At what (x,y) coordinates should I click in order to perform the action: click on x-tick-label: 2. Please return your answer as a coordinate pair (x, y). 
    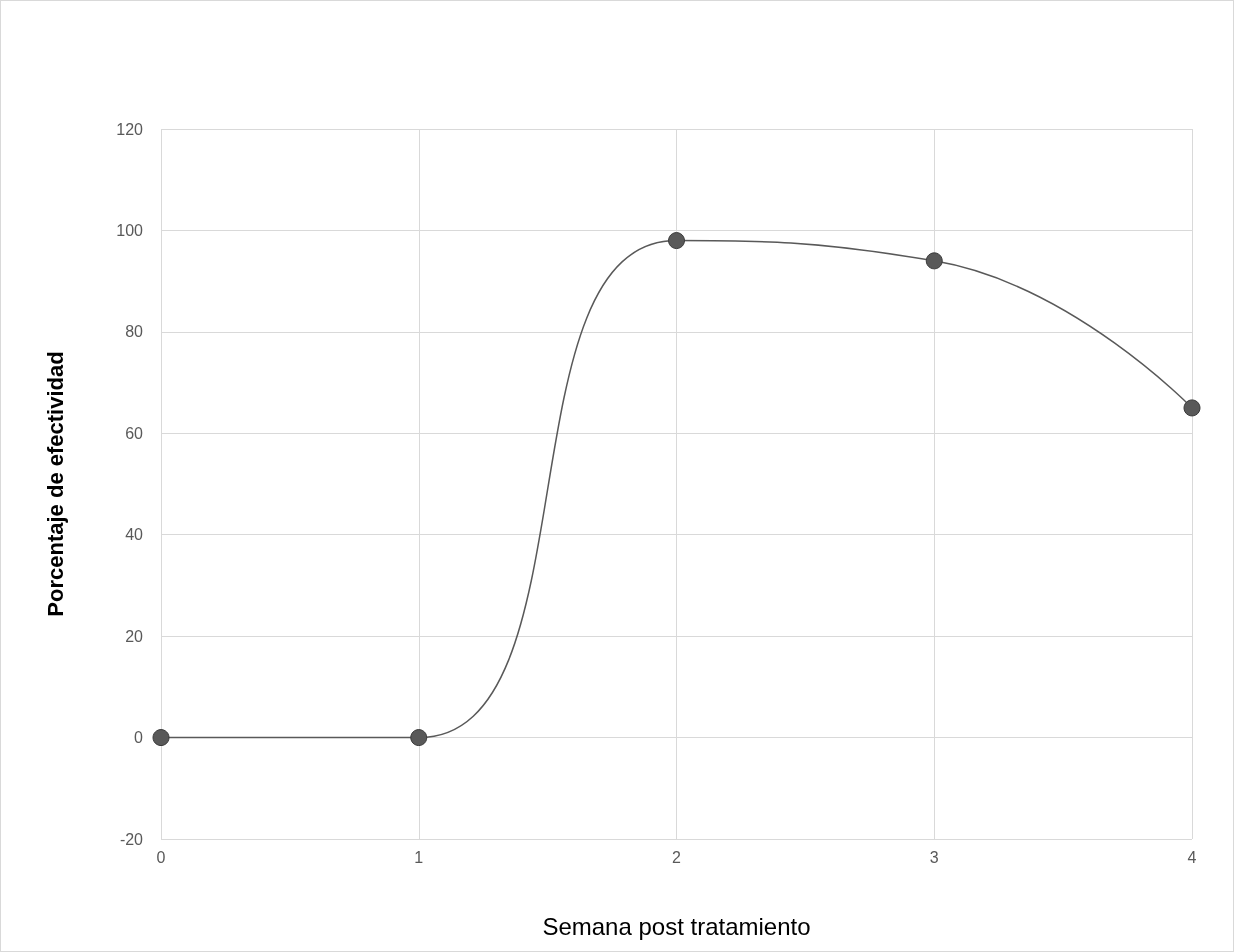
    Looking at the image, I should click on (677, 857).